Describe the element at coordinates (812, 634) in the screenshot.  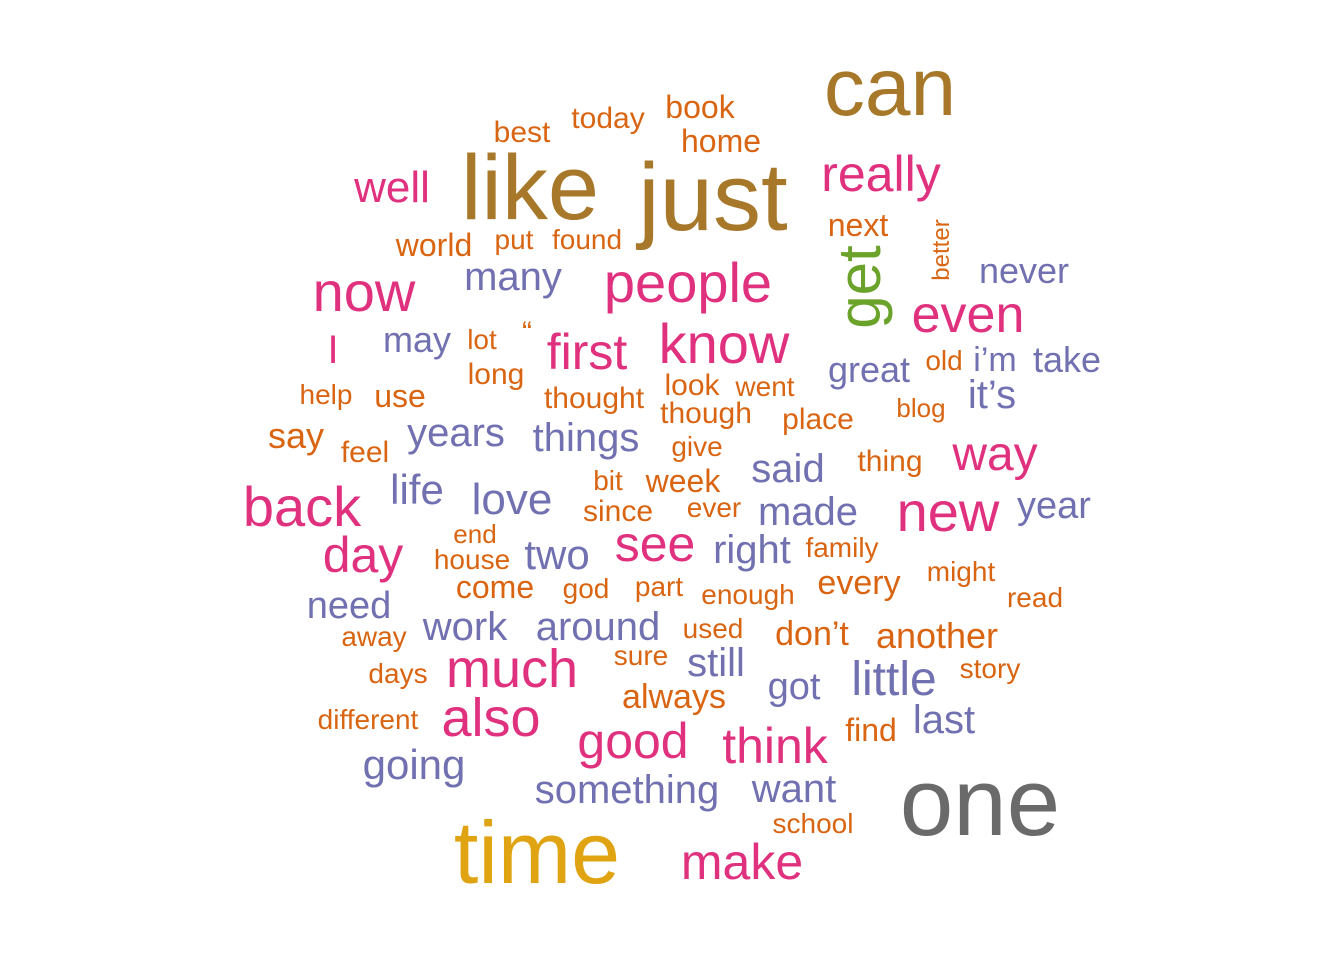
I see `word-don-t: don’t` at that location.